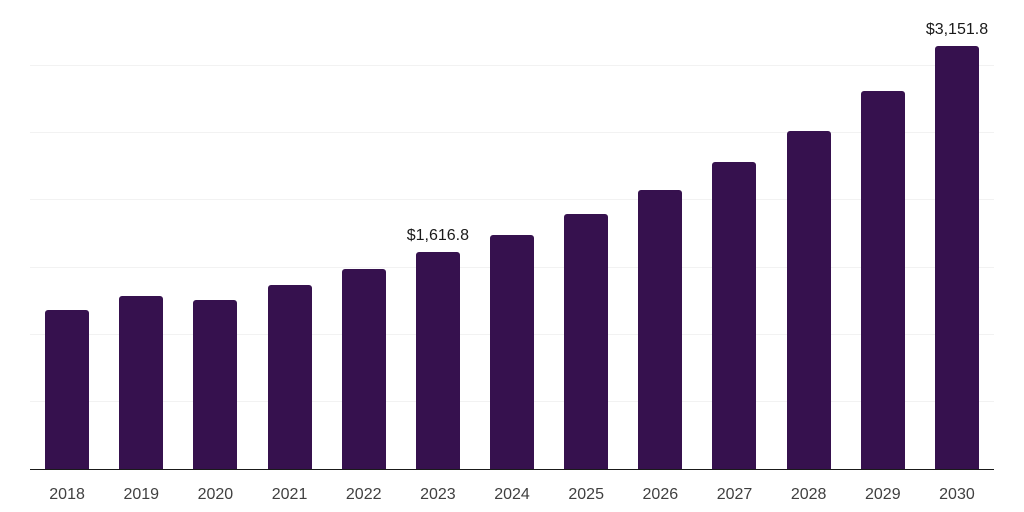  I want to click on x-tick-label-2028: 2028, so click(808, 494).